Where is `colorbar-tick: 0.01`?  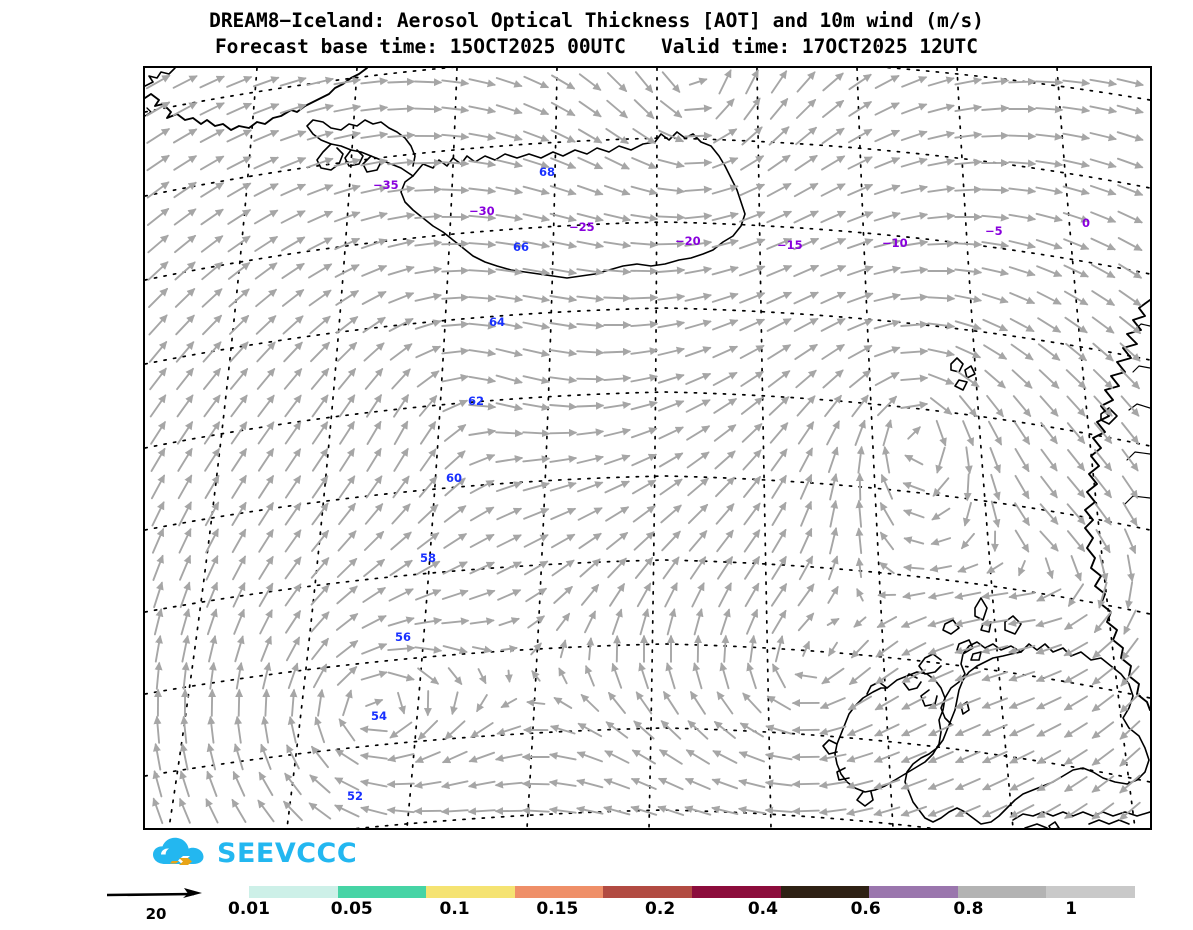
colorbar-tick: 0.01 is located at coordinates (249, 909).